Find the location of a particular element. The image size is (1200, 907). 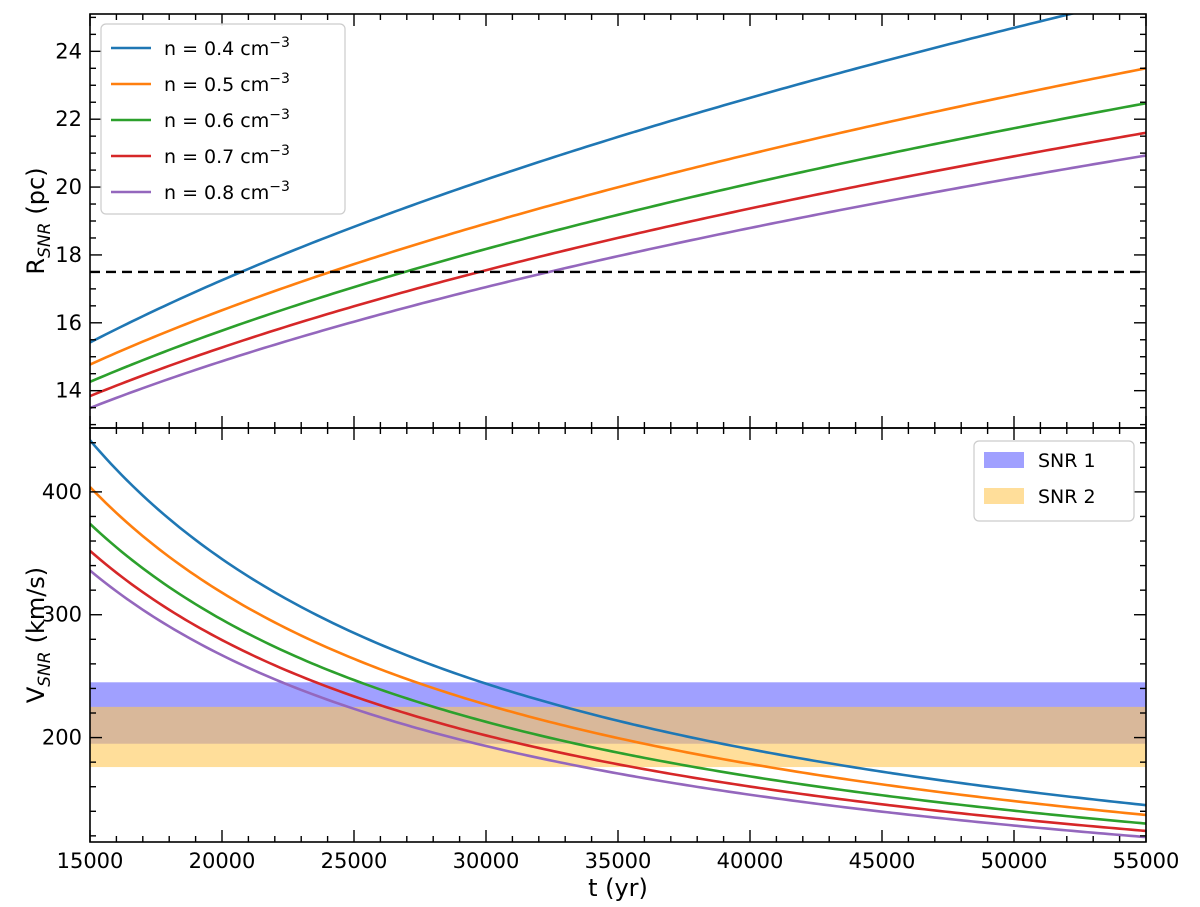

legend-label-0: n = 0.4 cm−3 is located at coordinates (227, 47).